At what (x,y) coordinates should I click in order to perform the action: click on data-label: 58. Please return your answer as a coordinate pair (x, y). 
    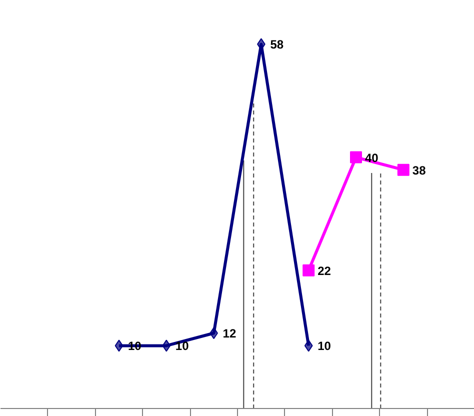
    Looking at the image, I should click on (277, 45).